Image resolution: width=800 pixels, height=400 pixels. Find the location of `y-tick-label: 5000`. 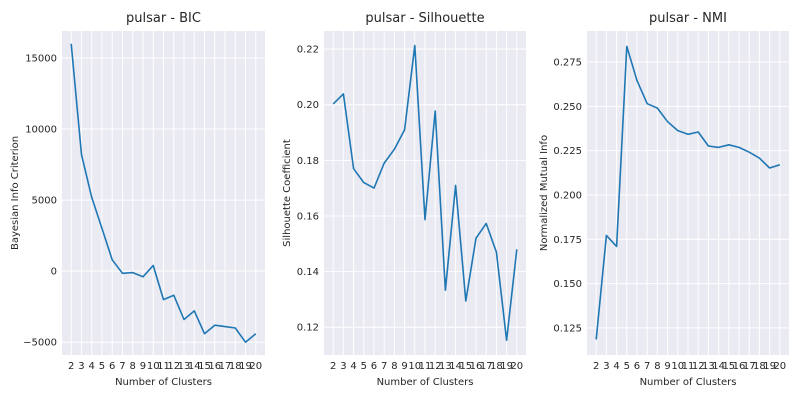

y-tick-label: 5000 is located at coordinates (44, 201).